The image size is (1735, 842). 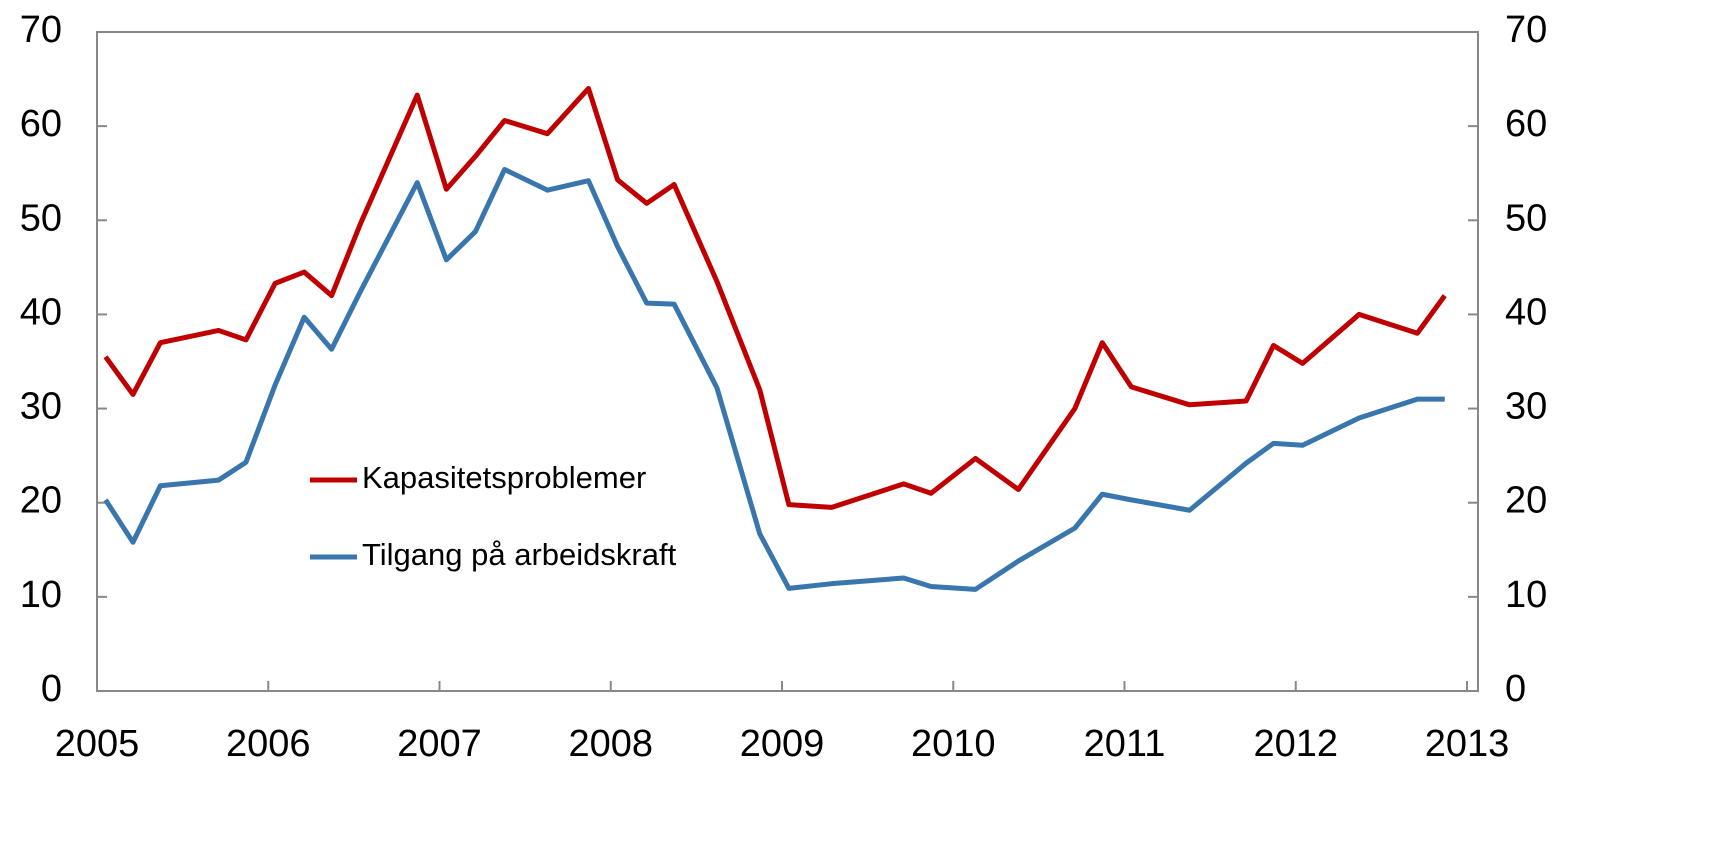 I want to click on y-tick-label: 70, so click(x=41, y=30).